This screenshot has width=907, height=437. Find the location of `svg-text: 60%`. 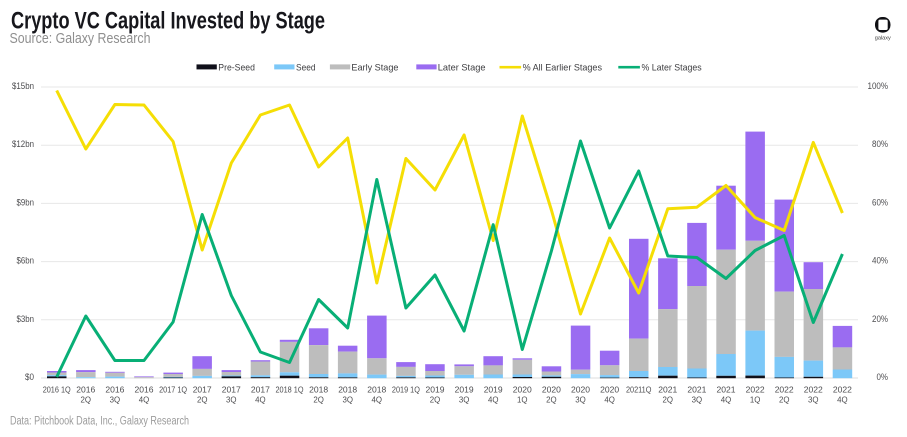

svg-text: 60% is located at coordinates (880, 202).